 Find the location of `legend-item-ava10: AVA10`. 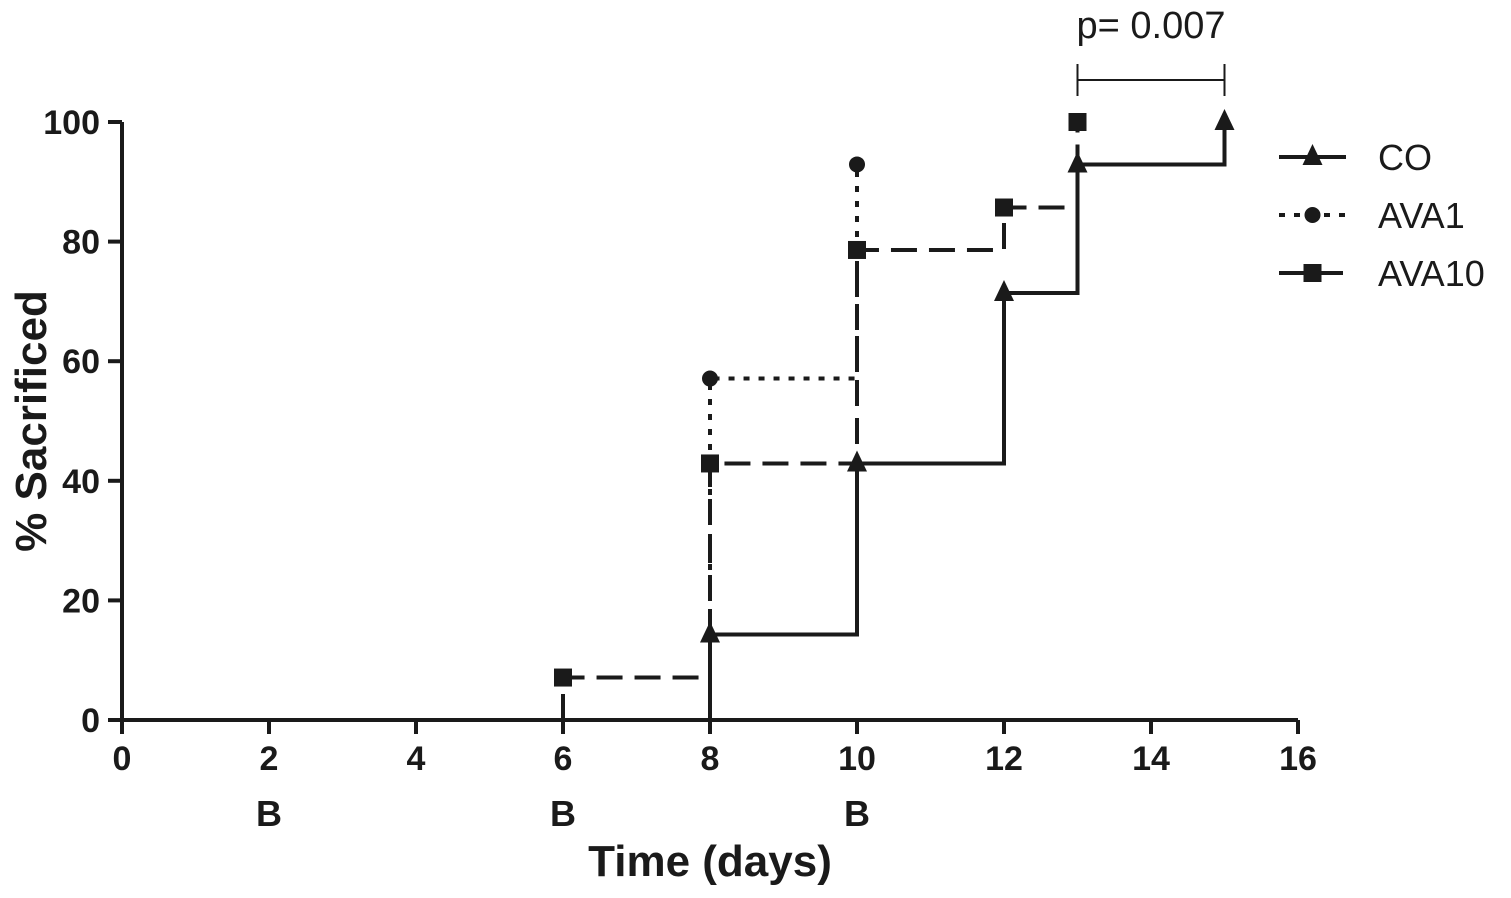

legend-item-ava10: AVA10 is located at coordinates (1382, 273).